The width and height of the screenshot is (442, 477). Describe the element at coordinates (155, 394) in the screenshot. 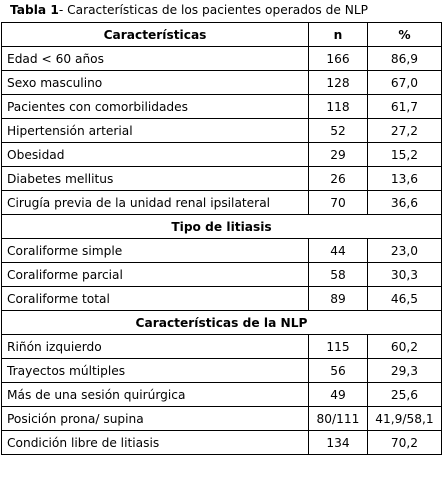

I see `row-label-cell: Más de una sesión quirúrgica` at that location.